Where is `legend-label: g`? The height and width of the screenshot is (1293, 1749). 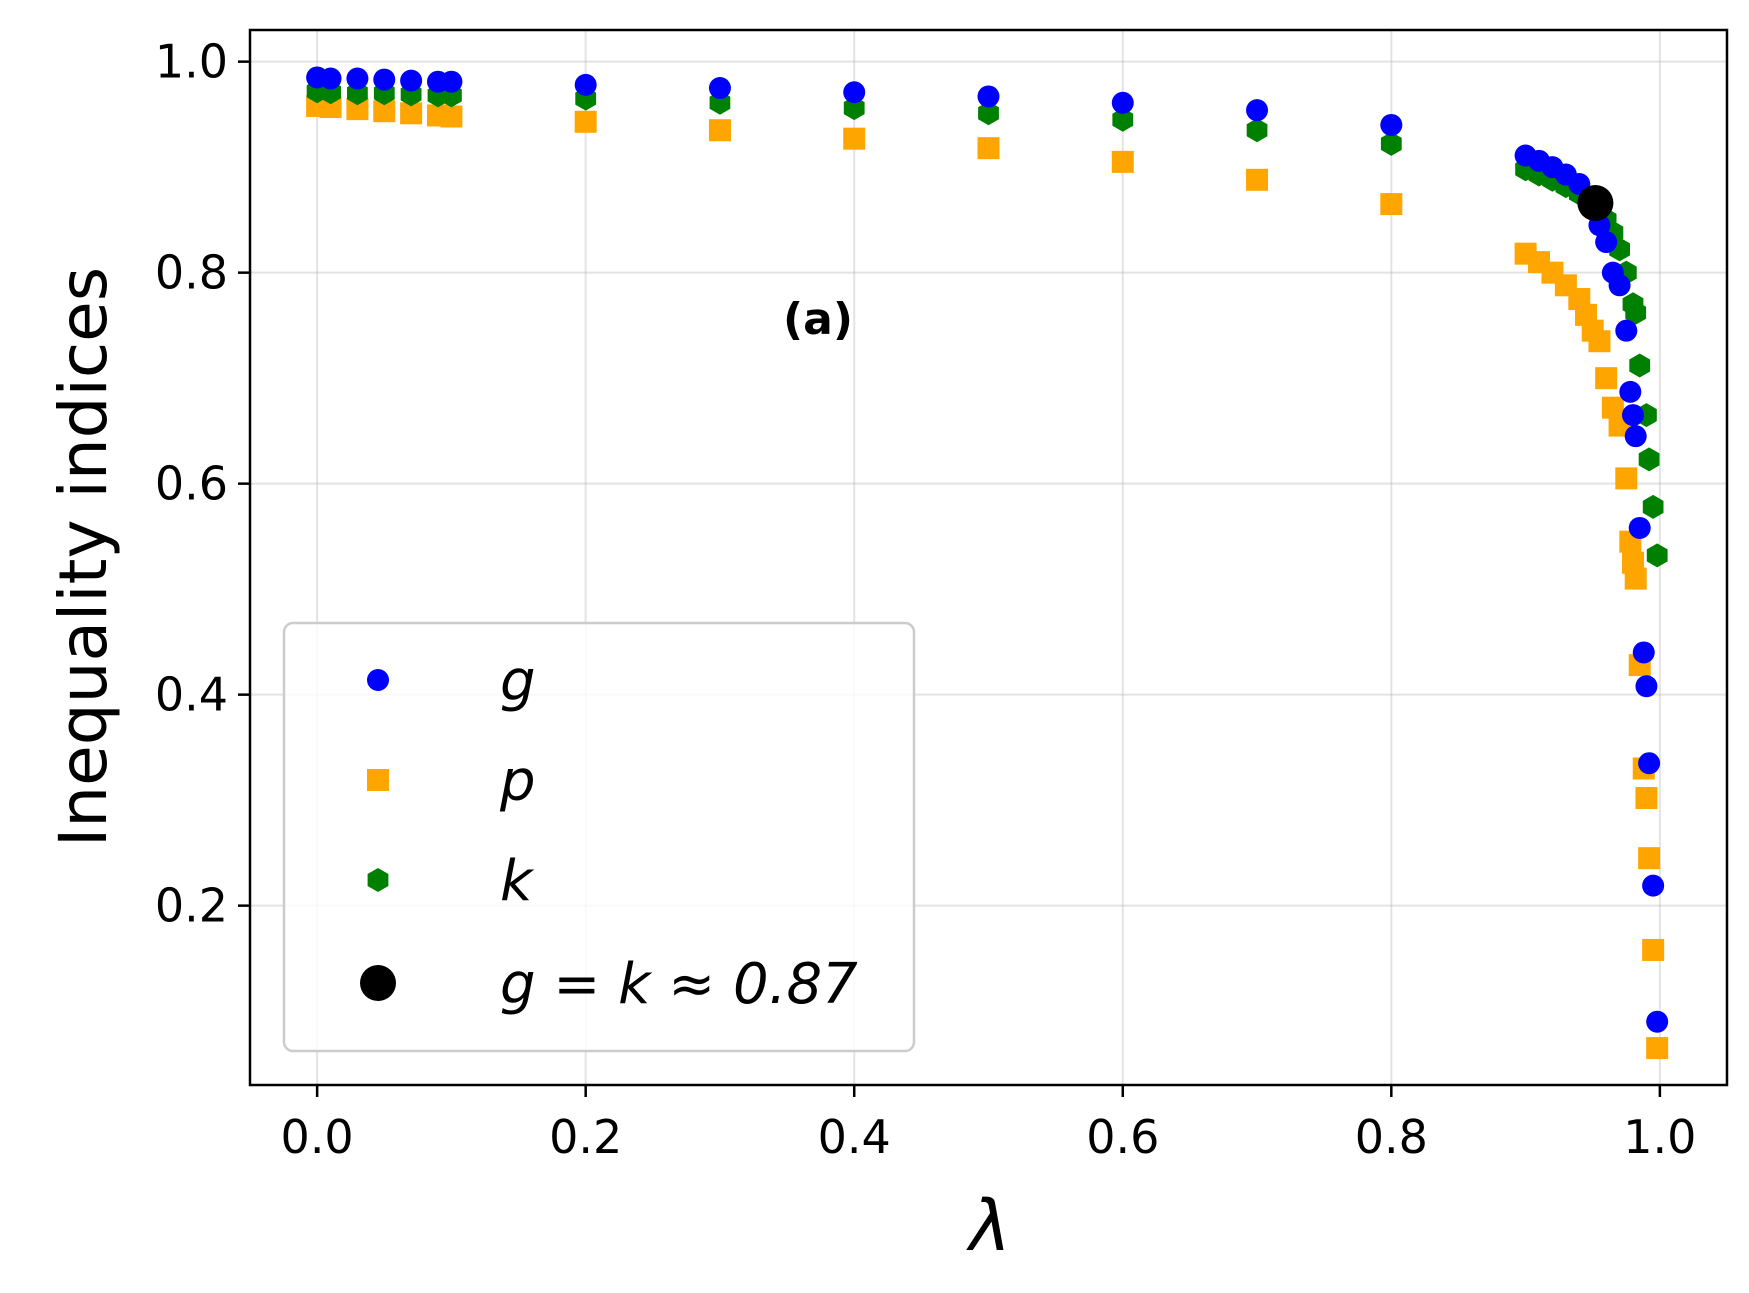 legend-label: g is located at coordinates (518, 681).